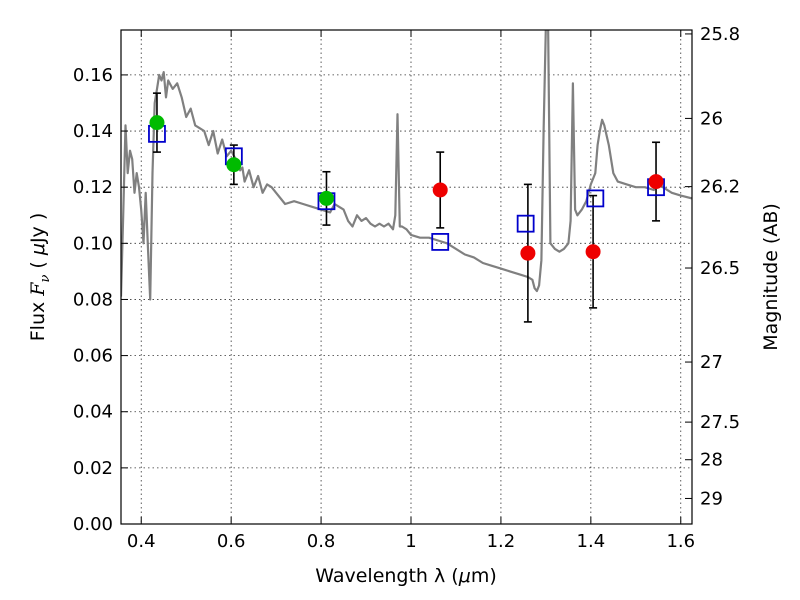 The width and height of the screenshot is (800, 600). I want to click on y-axis-label: Flux Fν ( μJy ), so click(40, 277).